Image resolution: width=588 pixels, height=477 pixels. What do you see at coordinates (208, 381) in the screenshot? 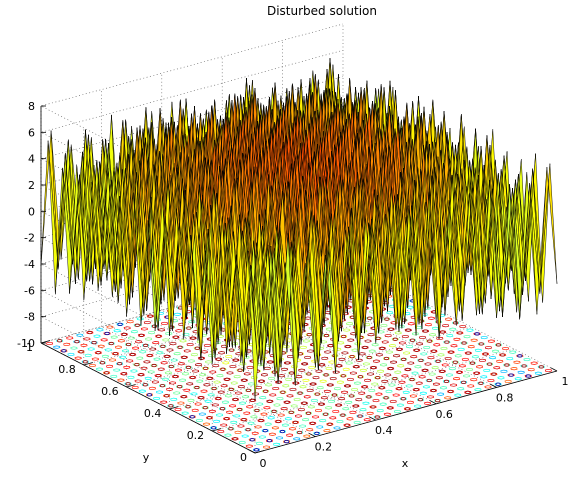
I see `floor-grid-line` at bounding box center [208, 381].